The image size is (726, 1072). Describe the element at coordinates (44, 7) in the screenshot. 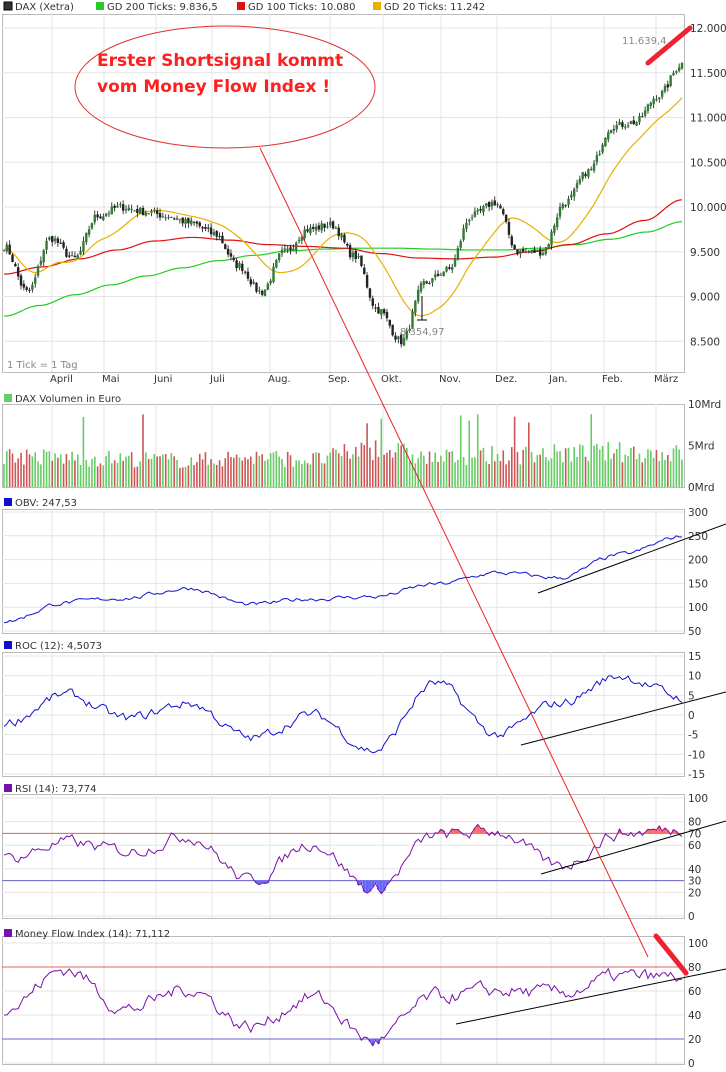

I see `legend-dax: DAX (Xetra)` at that location.